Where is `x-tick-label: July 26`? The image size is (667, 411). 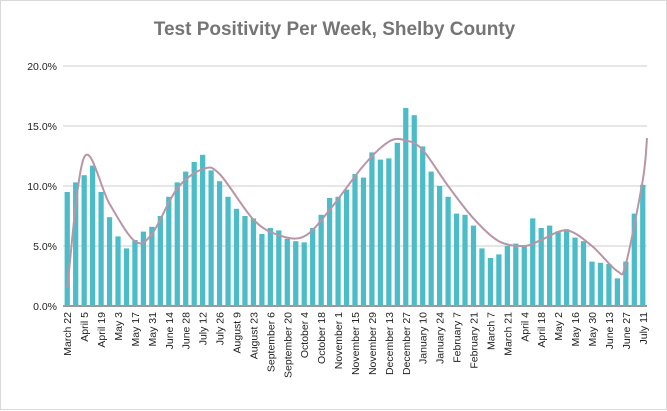 x-tick-label: July 26 is located at coordinates (221, 328).